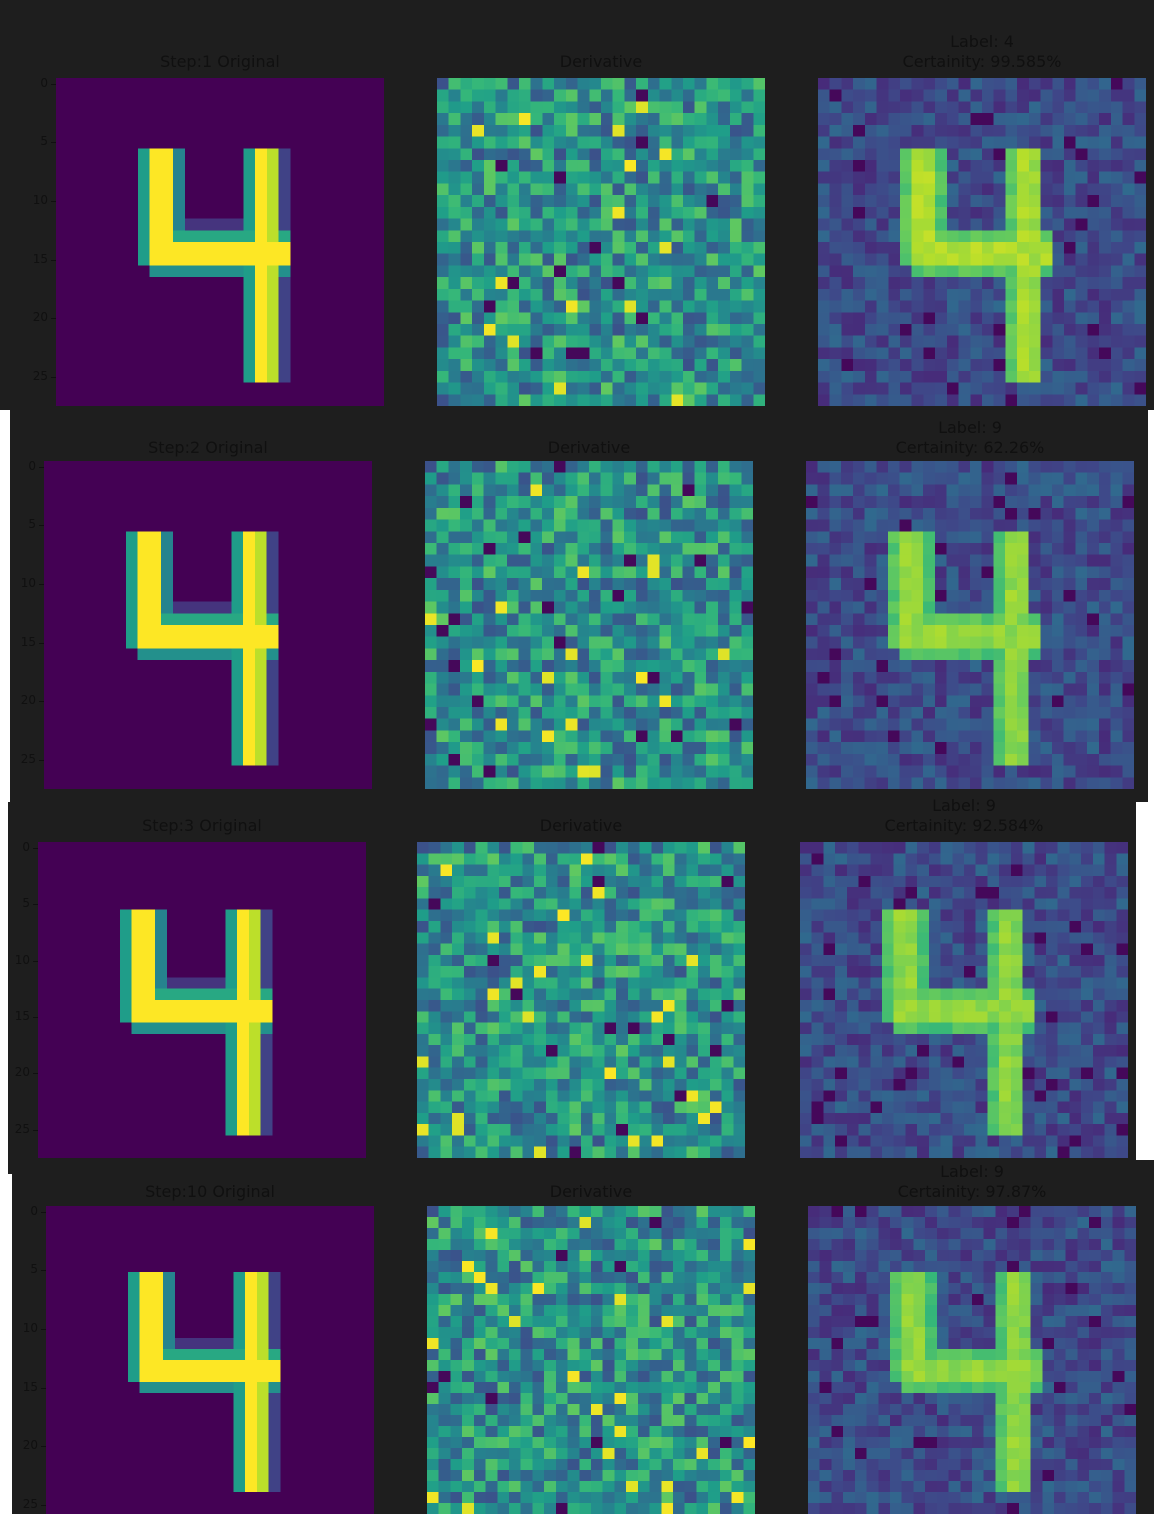 The width and height of the screenshot is (1154, 1514). What do you see at coordinates (972, 1191) in the screenshot?
I see `panel-title-certainty: Certainity: 97.87%` at bounding box center [972, 1191].